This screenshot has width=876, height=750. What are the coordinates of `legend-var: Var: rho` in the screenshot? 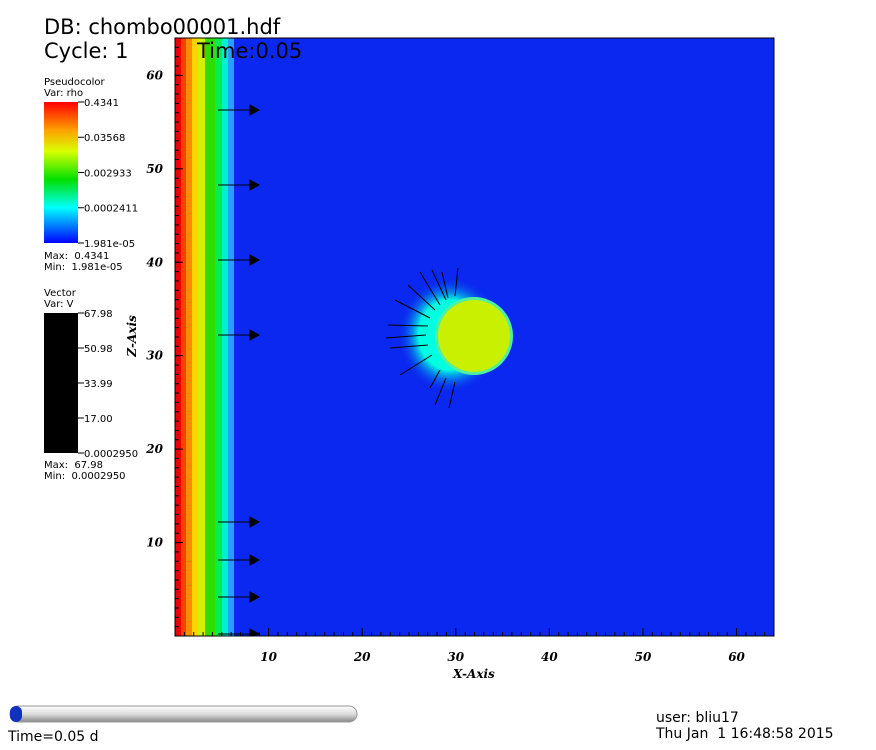 It's located at (63, 93).